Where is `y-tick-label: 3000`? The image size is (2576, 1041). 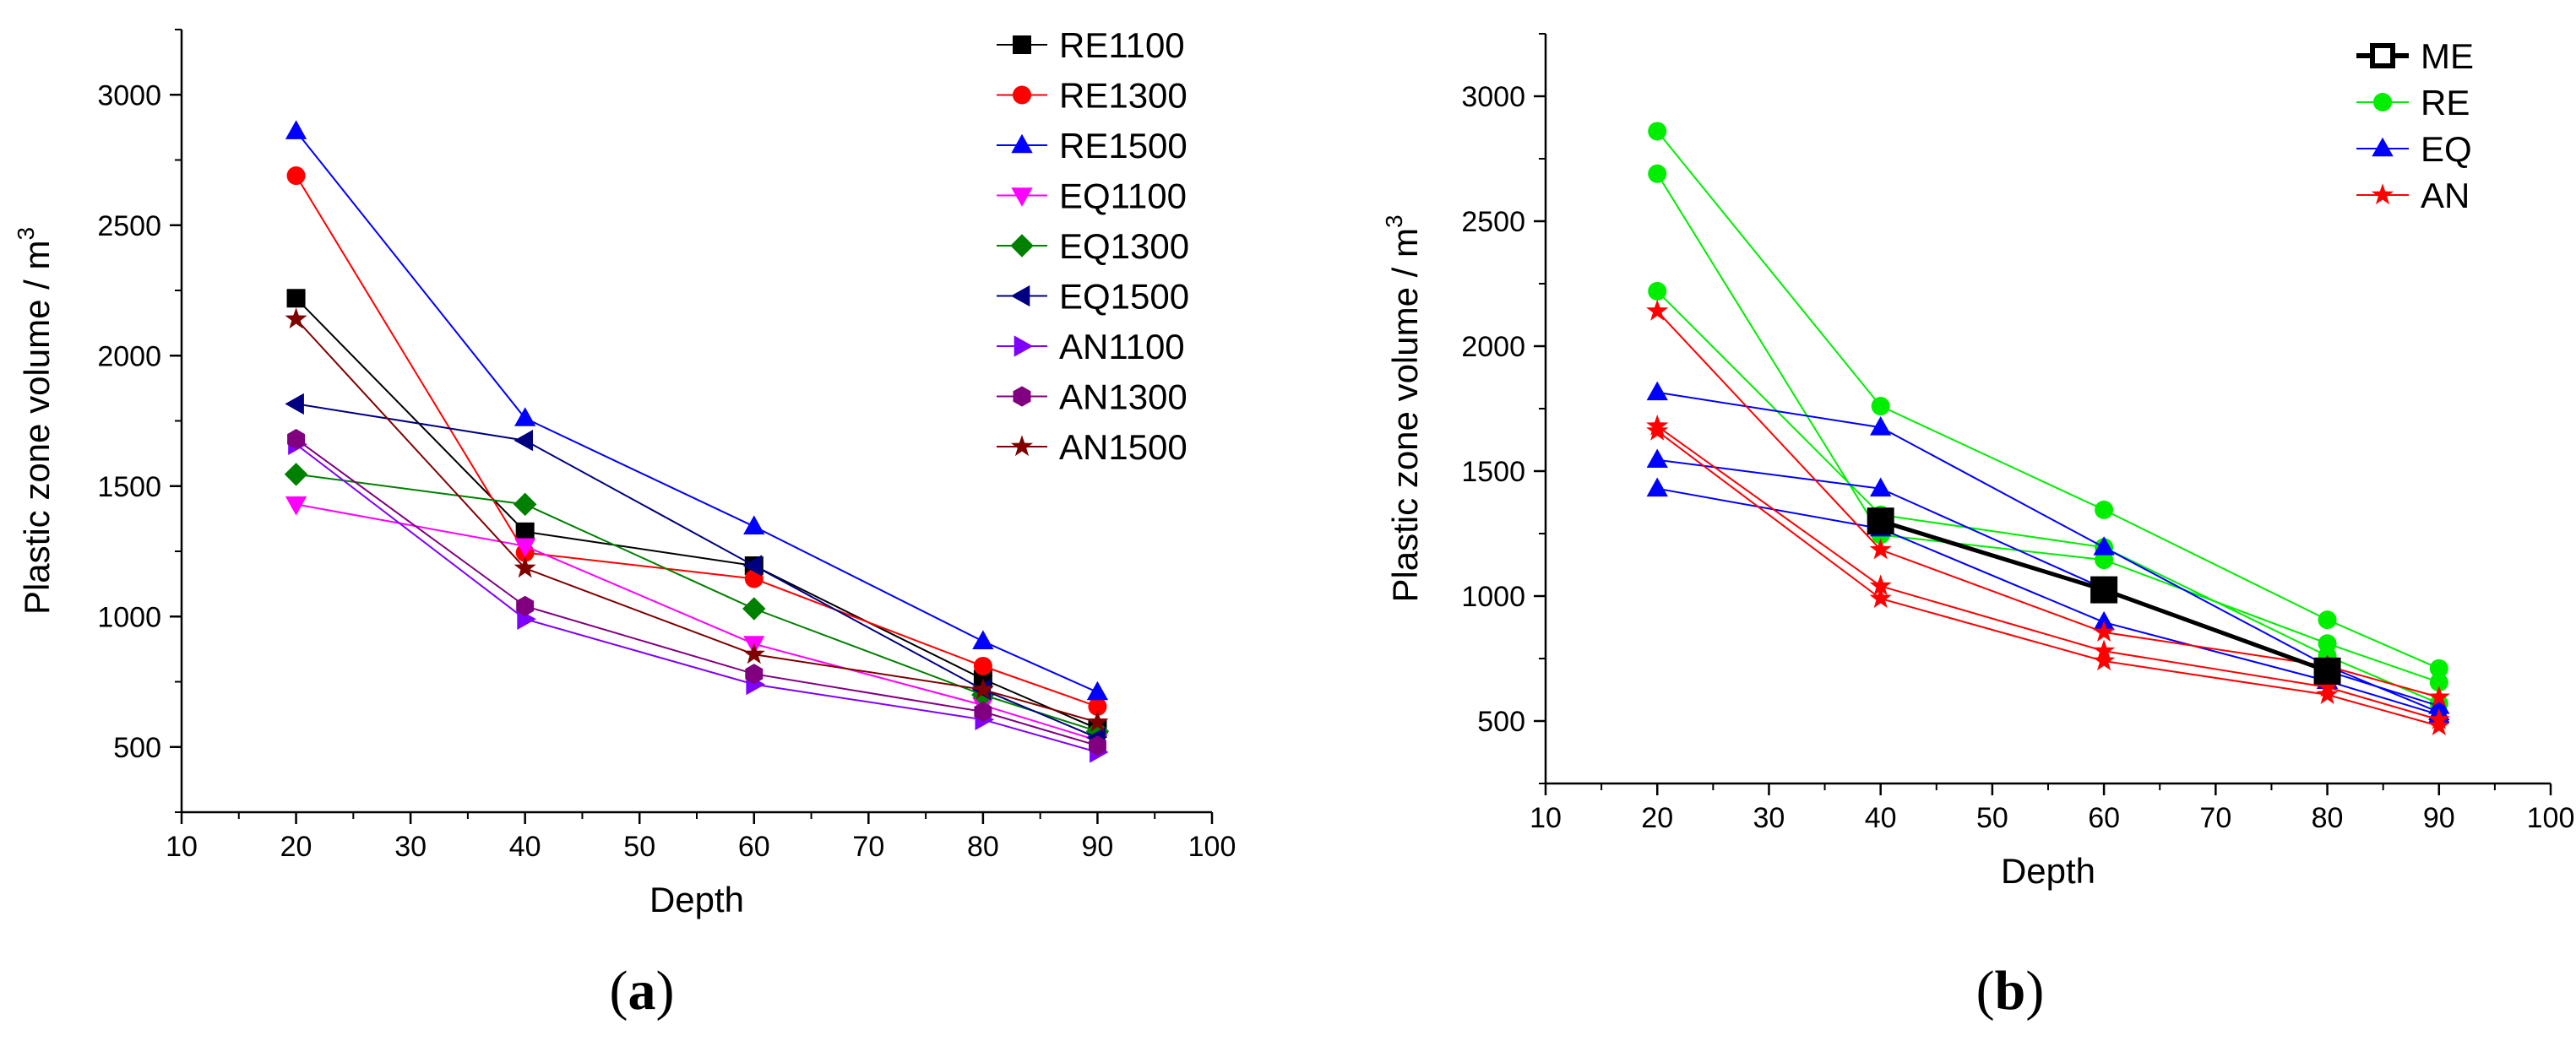 y-tick-label: 3000 is located at coordinates (1493, 97).